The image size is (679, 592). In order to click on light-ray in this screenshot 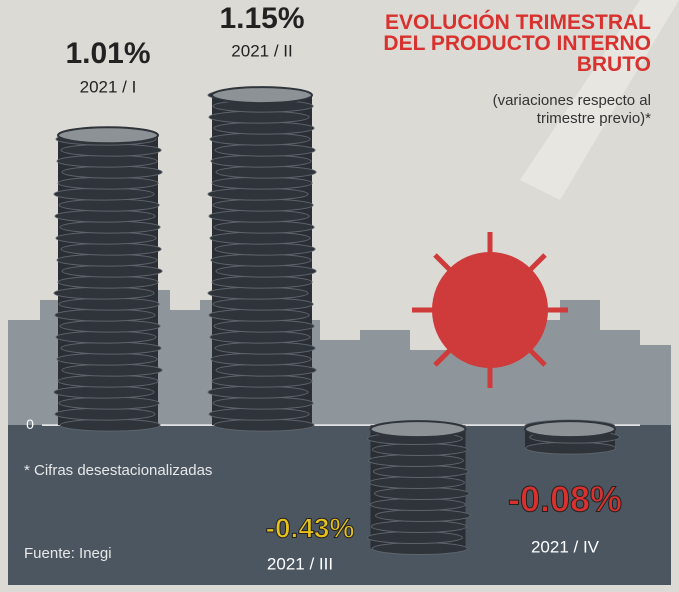, I will do `click(599, 100)`.